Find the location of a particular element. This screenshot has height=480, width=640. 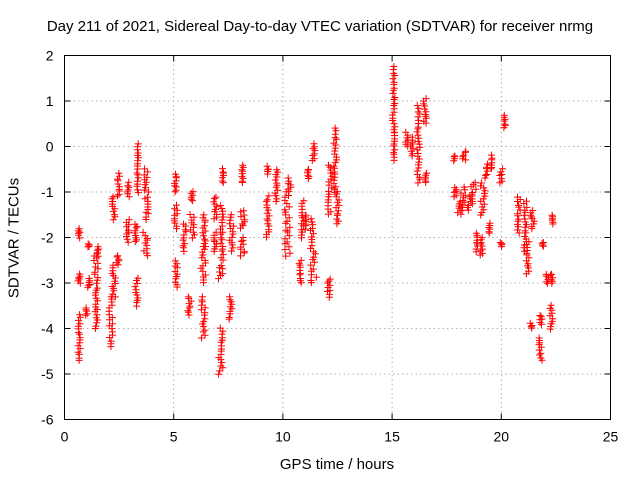

x-tick-label: 25 is located at coordinates (611, 437).